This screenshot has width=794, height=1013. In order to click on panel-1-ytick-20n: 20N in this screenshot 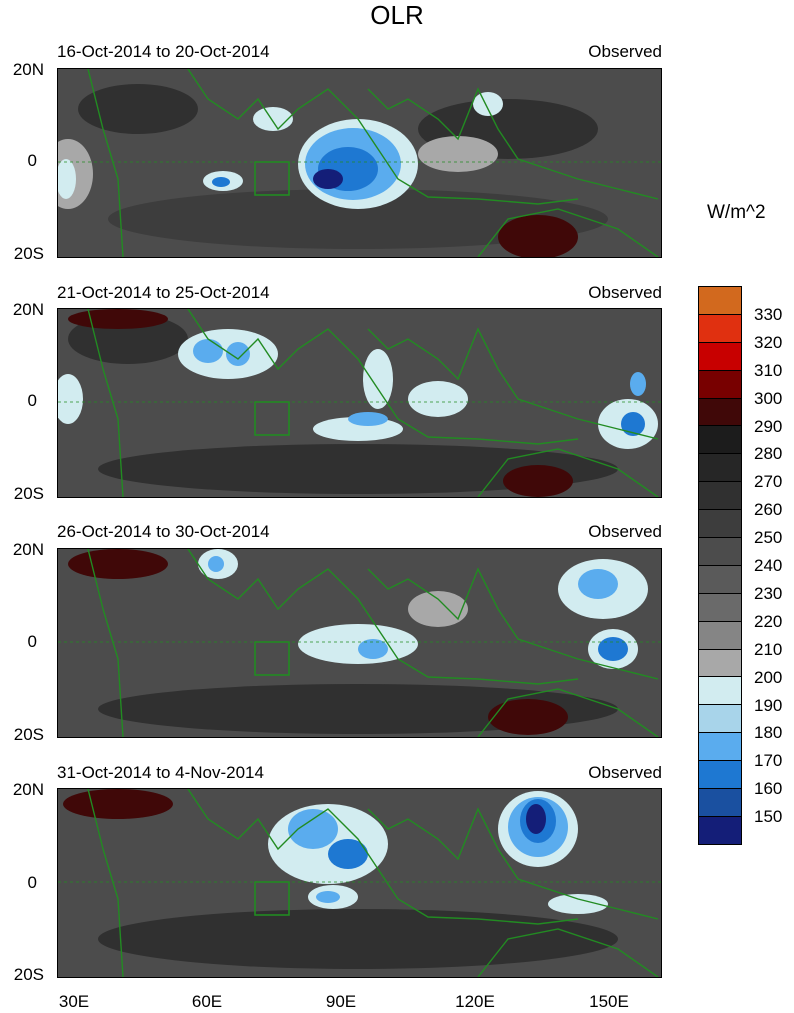, I will do `click(28, 69)`.